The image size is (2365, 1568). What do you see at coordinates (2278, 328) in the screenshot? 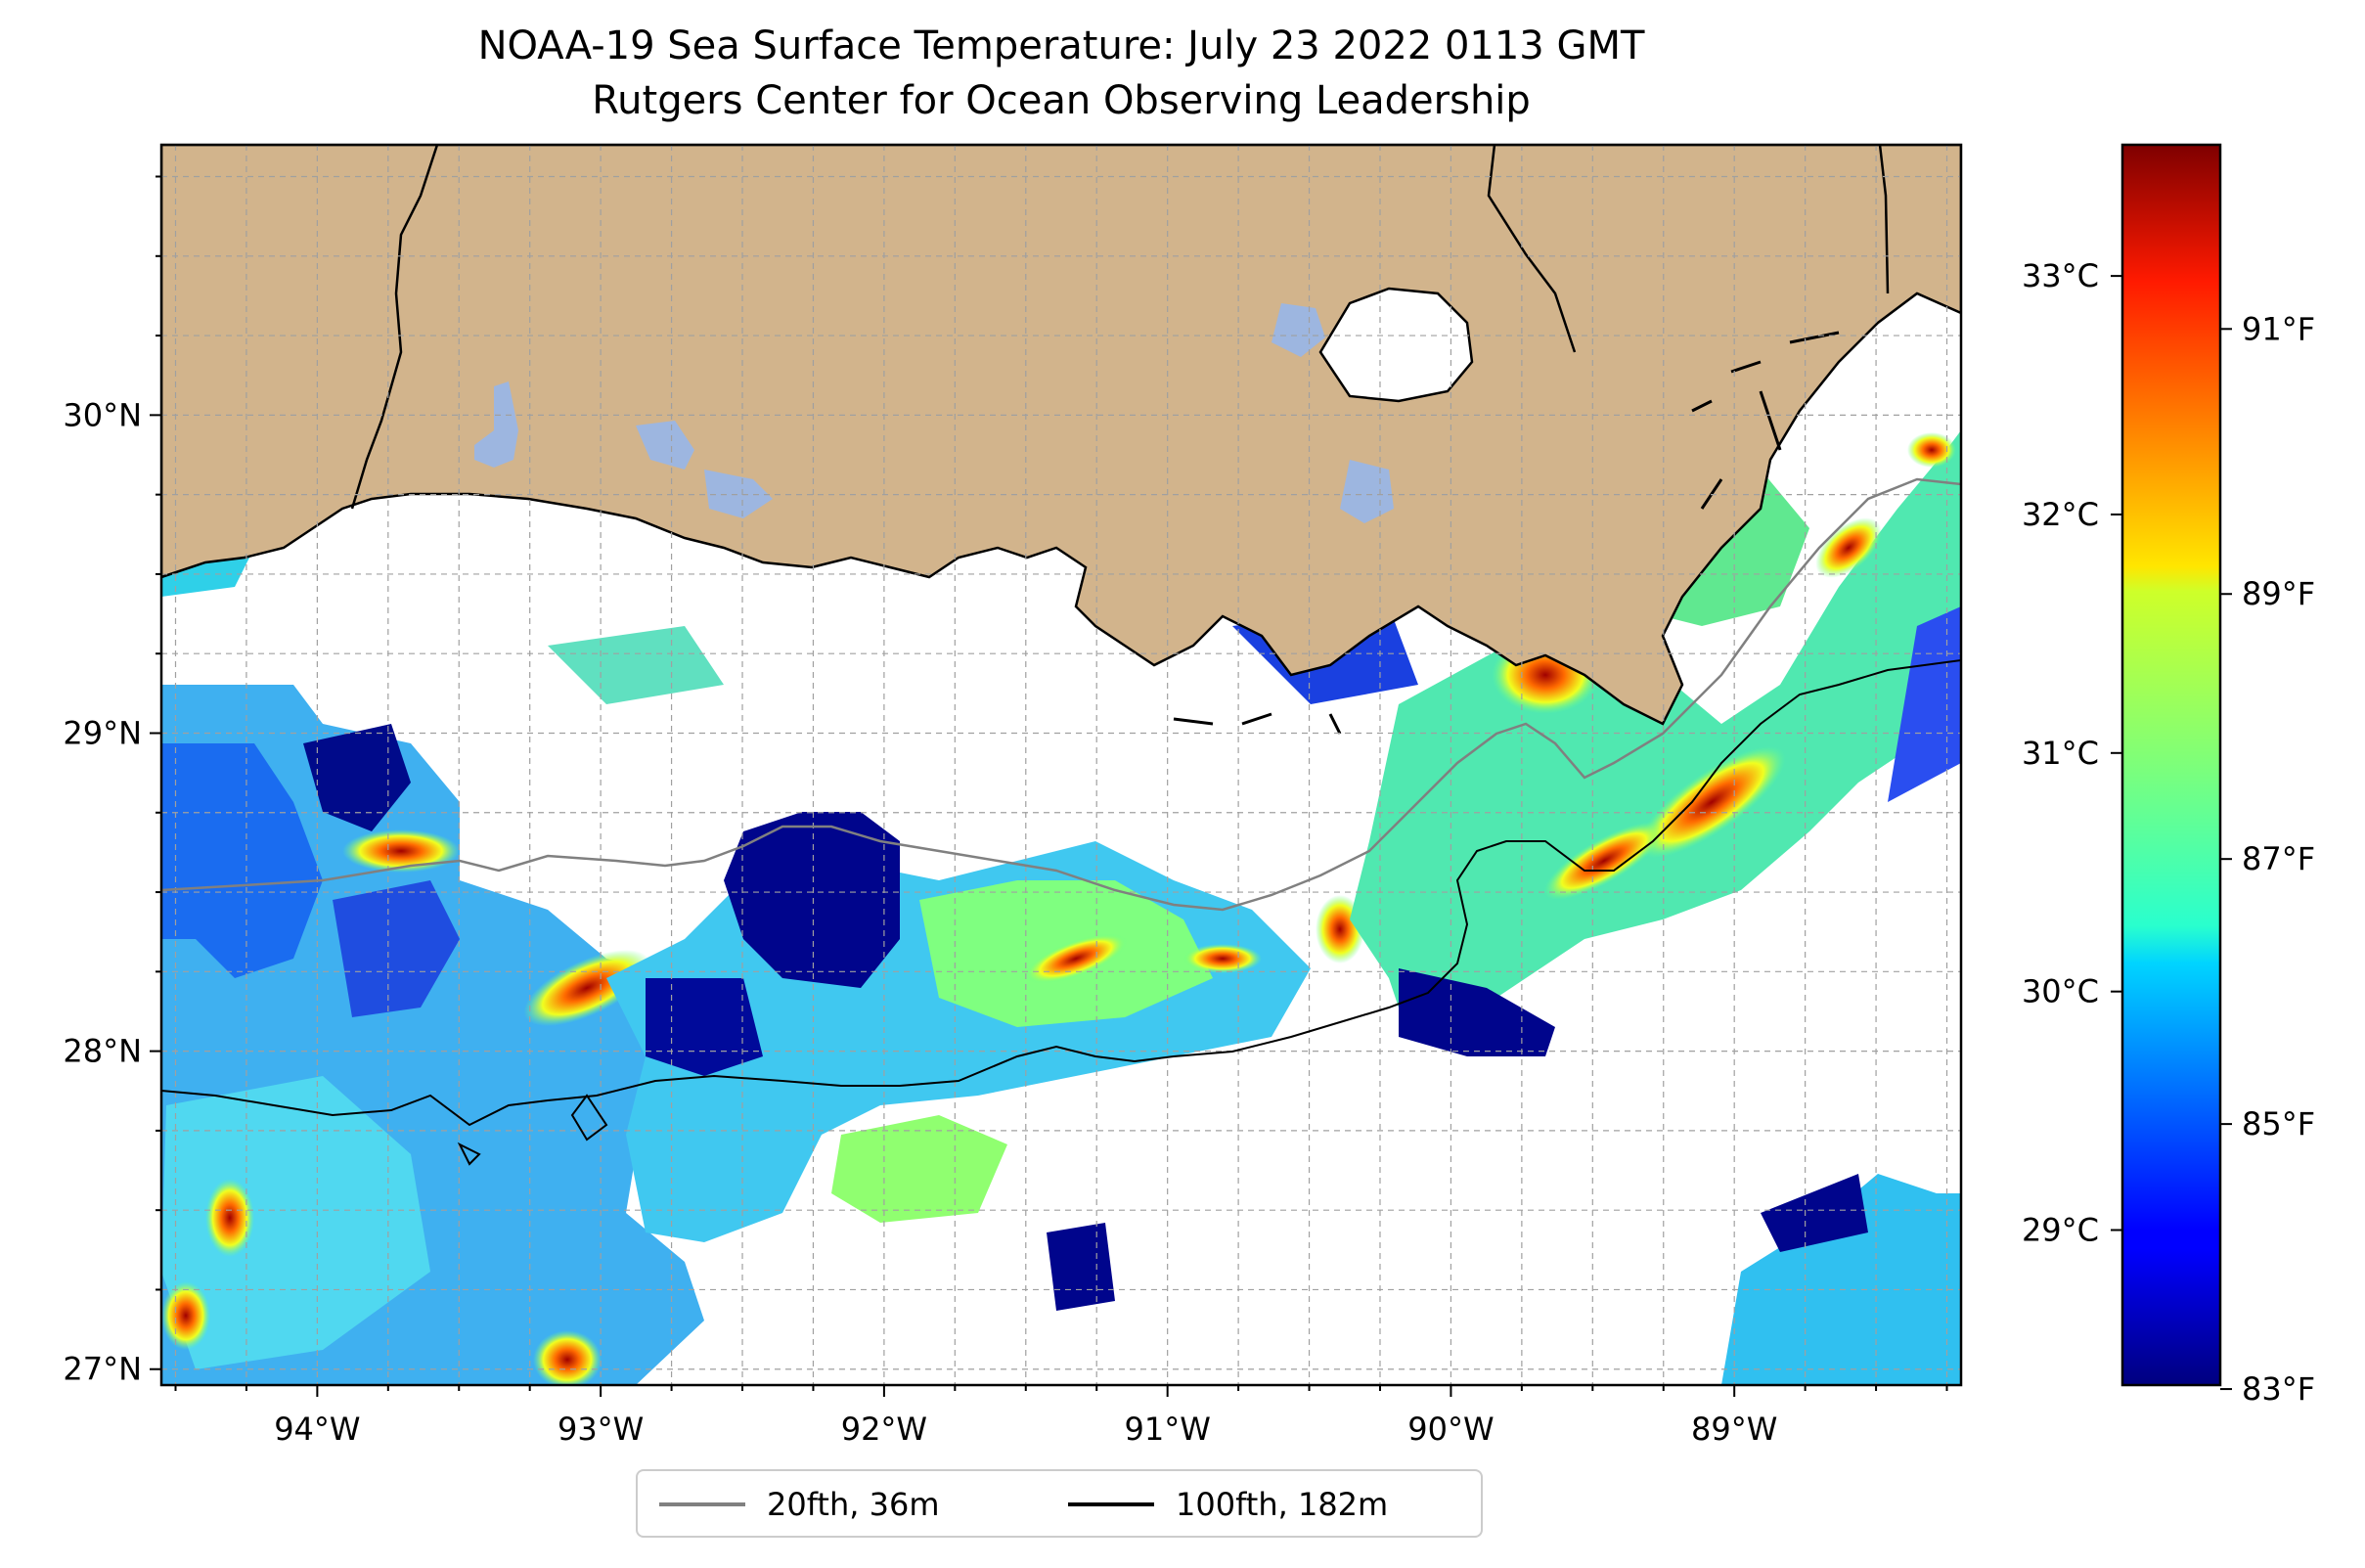
I see `colorbar-fahrenheit-label: 91°F` at bounding box center [2278, 328].